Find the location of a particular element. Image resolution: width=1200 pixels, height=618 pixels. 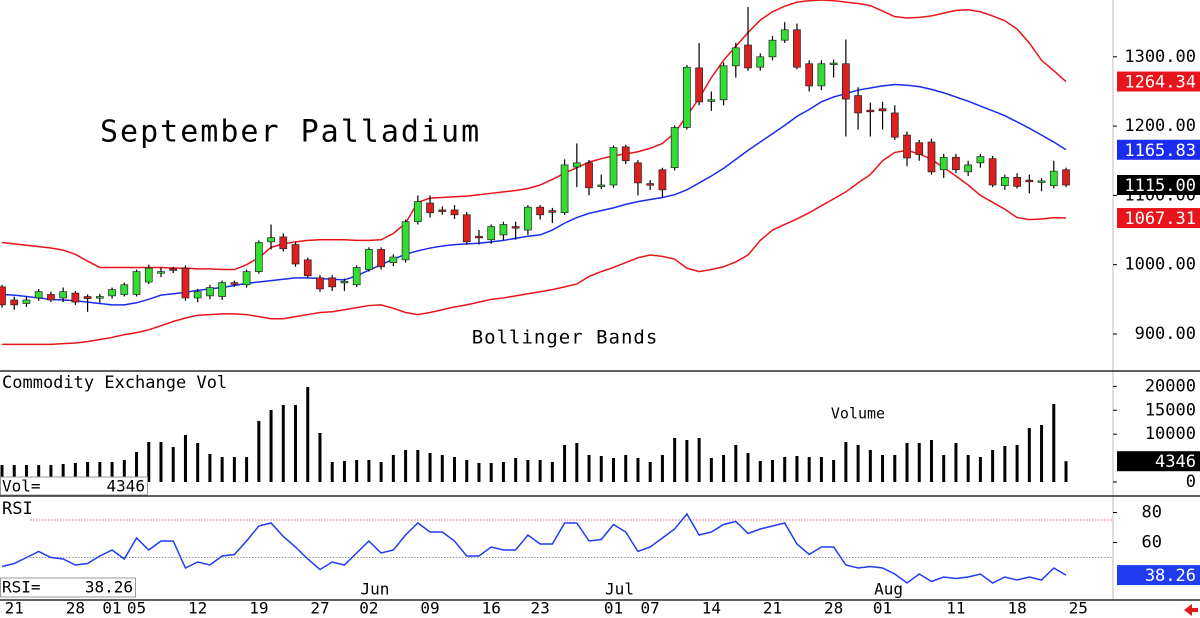

y-tick-label: 20000 is located at coordinates (1170, 386).